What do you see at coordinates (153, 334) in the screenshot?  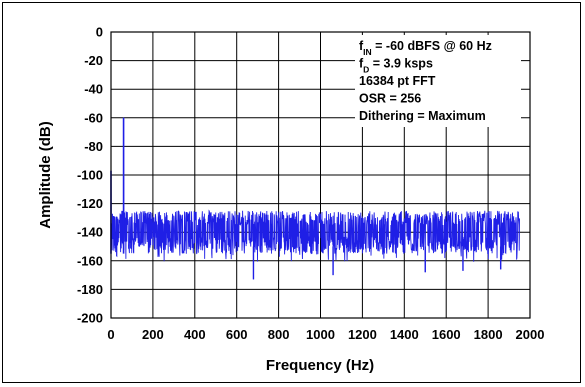 I see `x-tick-label: 200` at bounding box center [153, 334].